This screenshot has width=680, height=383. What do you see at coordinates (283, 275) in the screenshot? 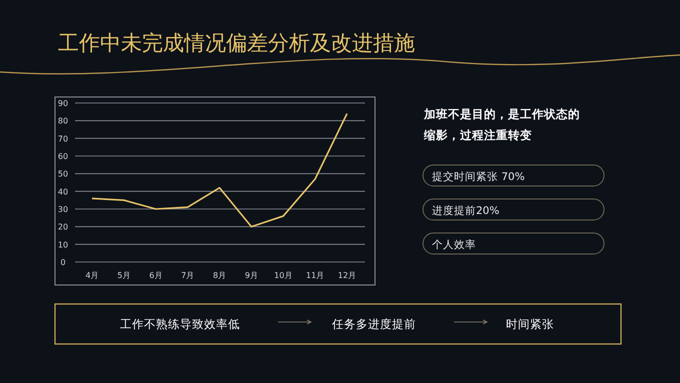
I see `x-tick-label: 10月` at bounding box center [283, 275].